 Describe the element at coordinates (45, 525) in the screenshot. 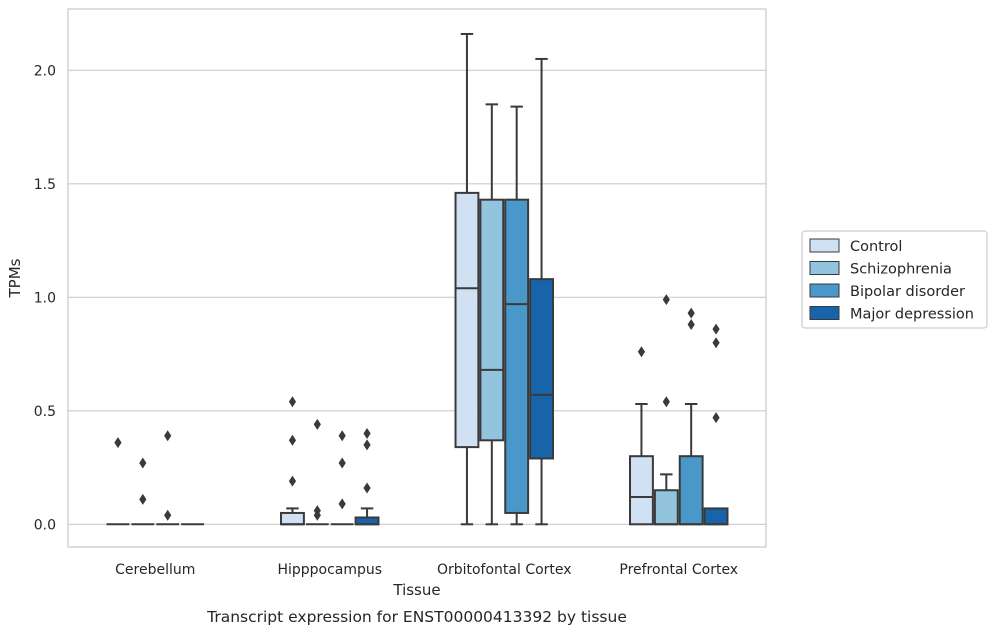

I see `y-tick-label: 0.0` at that location.